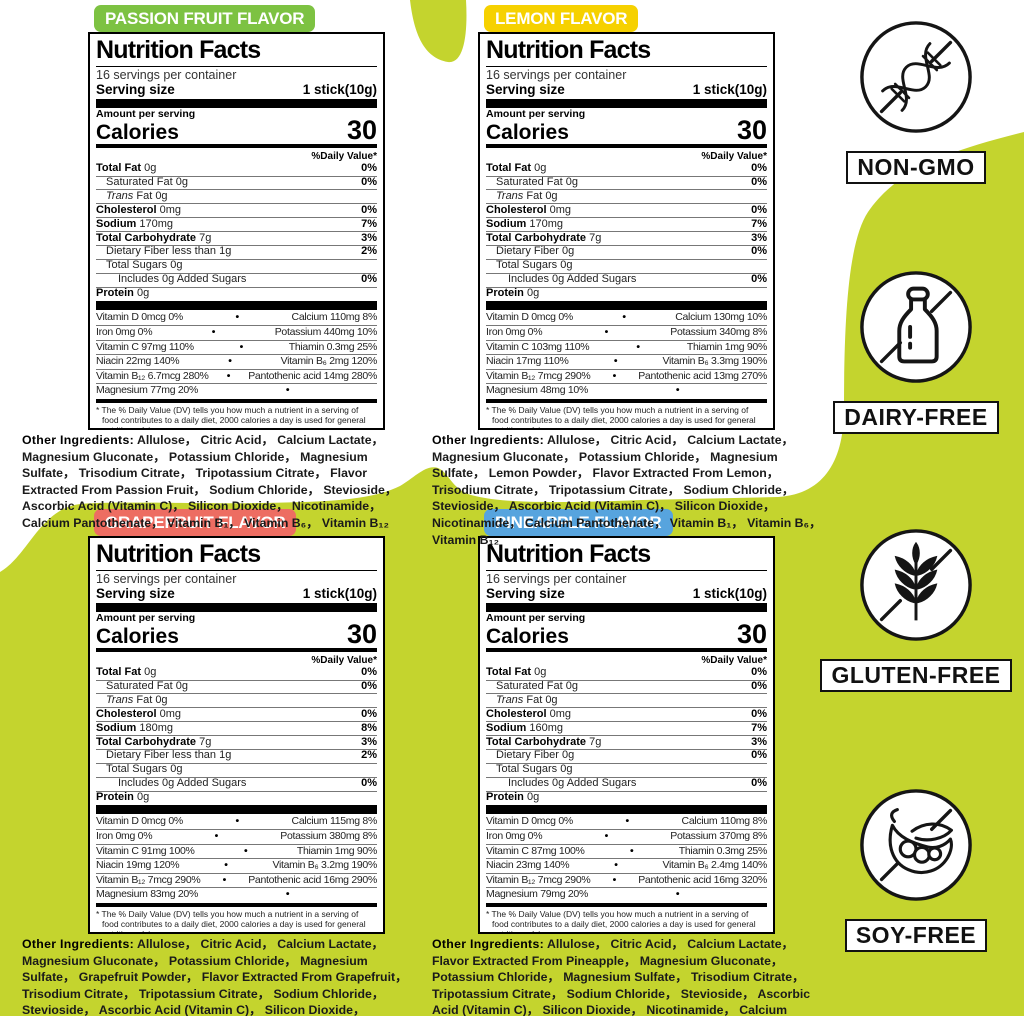 The width and height of the screenshot is (1024, 1016). What do you see at coordinates (916, 417) in the screenshot?
I see `dairy-free-label: DAIRY-FREE` at bounding box center [916, 417].